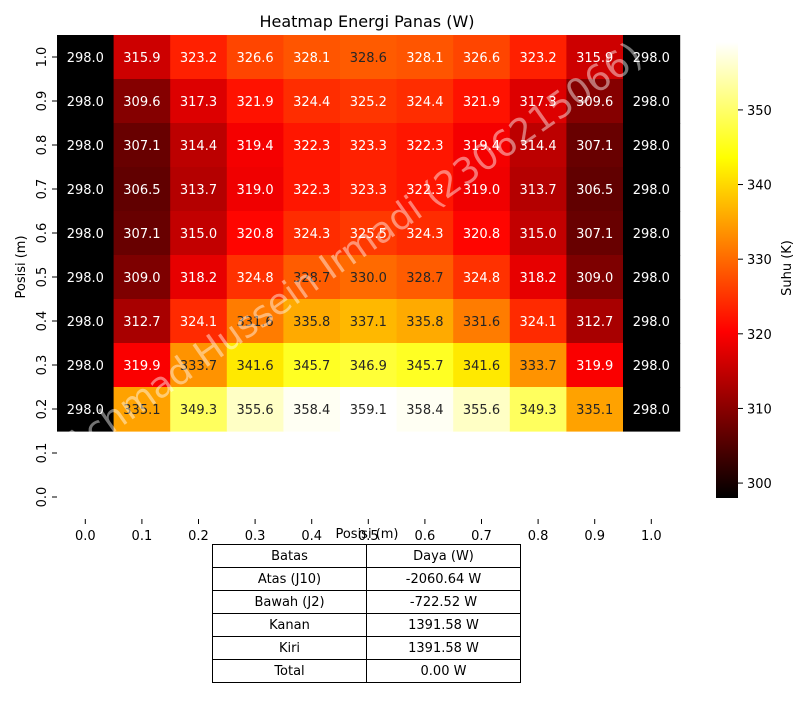 Image resolution: width=804 pixels, height=701 pixels. What do you see at coordinates (42, 453) in the screenshot?
I see `y-tick-label: 0.1` at bounding box center [42, 453].